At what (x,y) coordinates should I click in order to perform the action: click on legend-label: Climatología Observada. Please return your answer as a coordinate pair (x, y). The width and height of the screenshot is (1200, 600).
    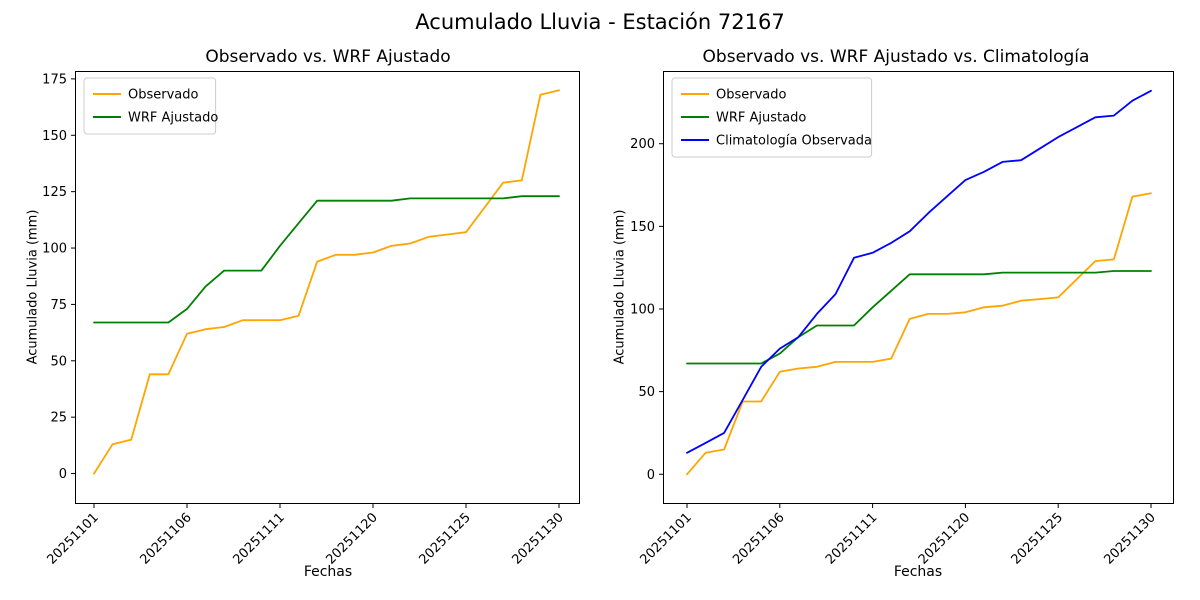
    Looking at the image, I should click on (794, 141).